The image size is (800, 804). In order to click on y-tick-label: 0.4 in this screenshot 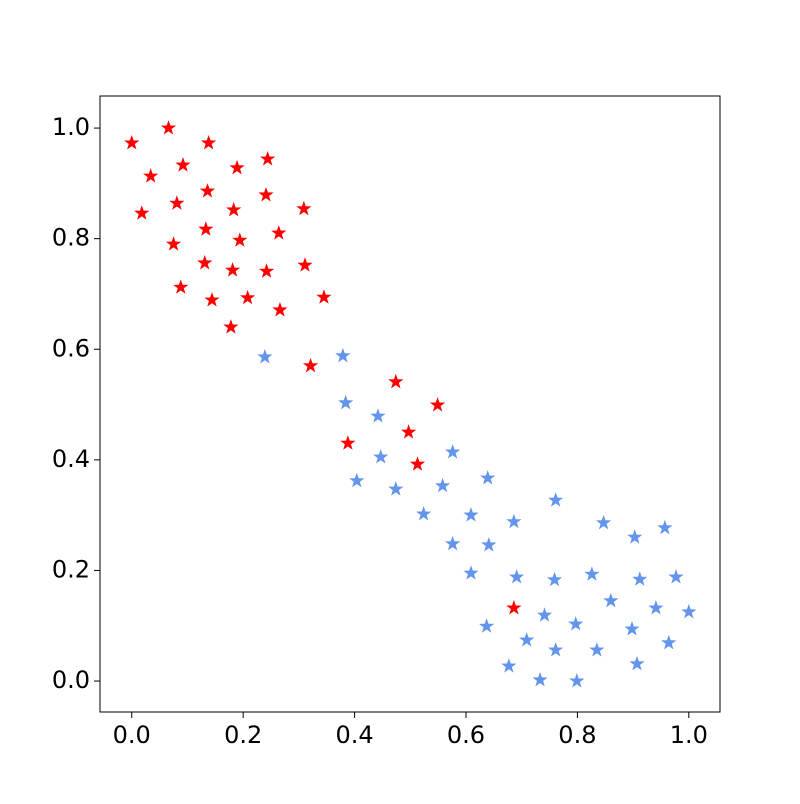, I will do `click(71, 459)`.